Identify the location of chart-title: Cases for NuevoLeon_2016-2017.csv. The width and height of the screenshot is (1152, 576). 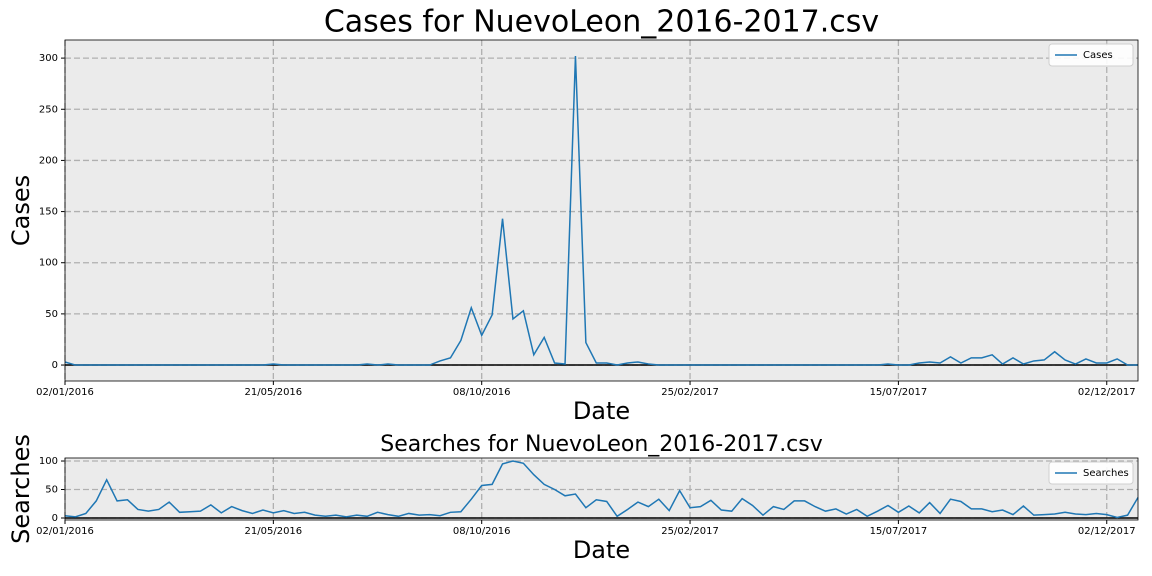
(601, 22).